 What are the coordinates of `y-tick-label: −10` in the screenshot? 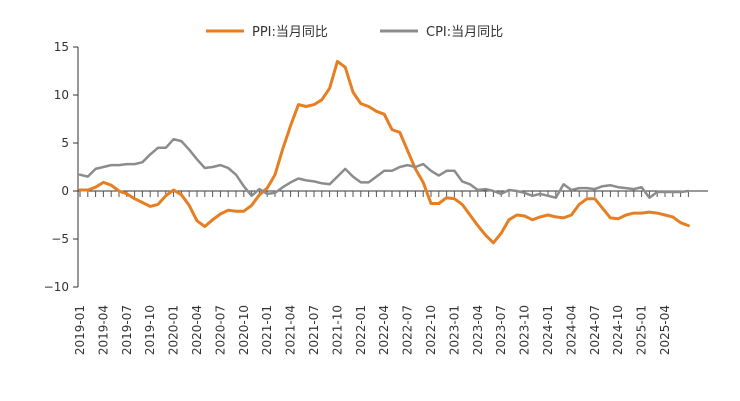 It's located at (56, 287).